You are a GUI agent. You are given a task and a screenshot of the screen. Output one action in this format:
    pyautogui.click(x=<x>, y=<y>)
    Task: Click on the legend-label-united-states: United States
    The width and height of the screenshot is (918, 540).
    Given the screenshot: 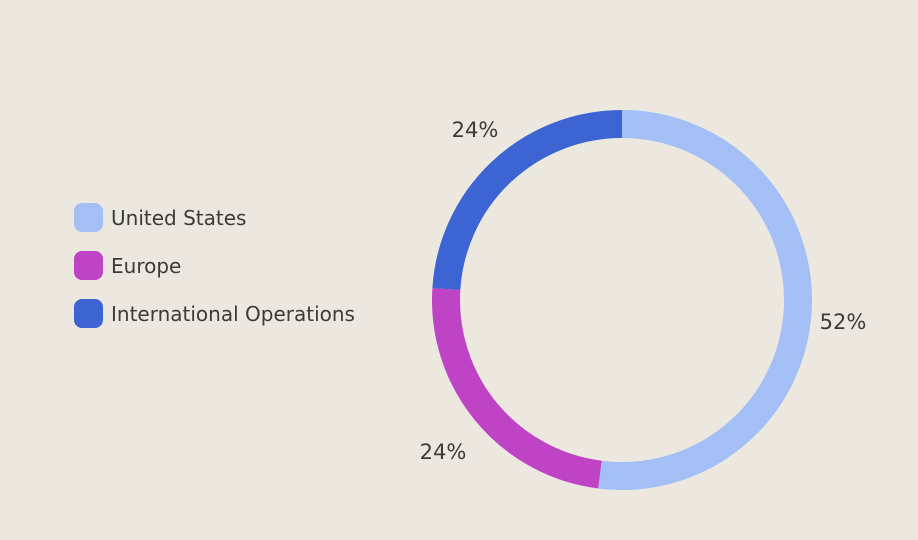 What is the action you would take?
    pyautogui.click(x=179, y=217)
    